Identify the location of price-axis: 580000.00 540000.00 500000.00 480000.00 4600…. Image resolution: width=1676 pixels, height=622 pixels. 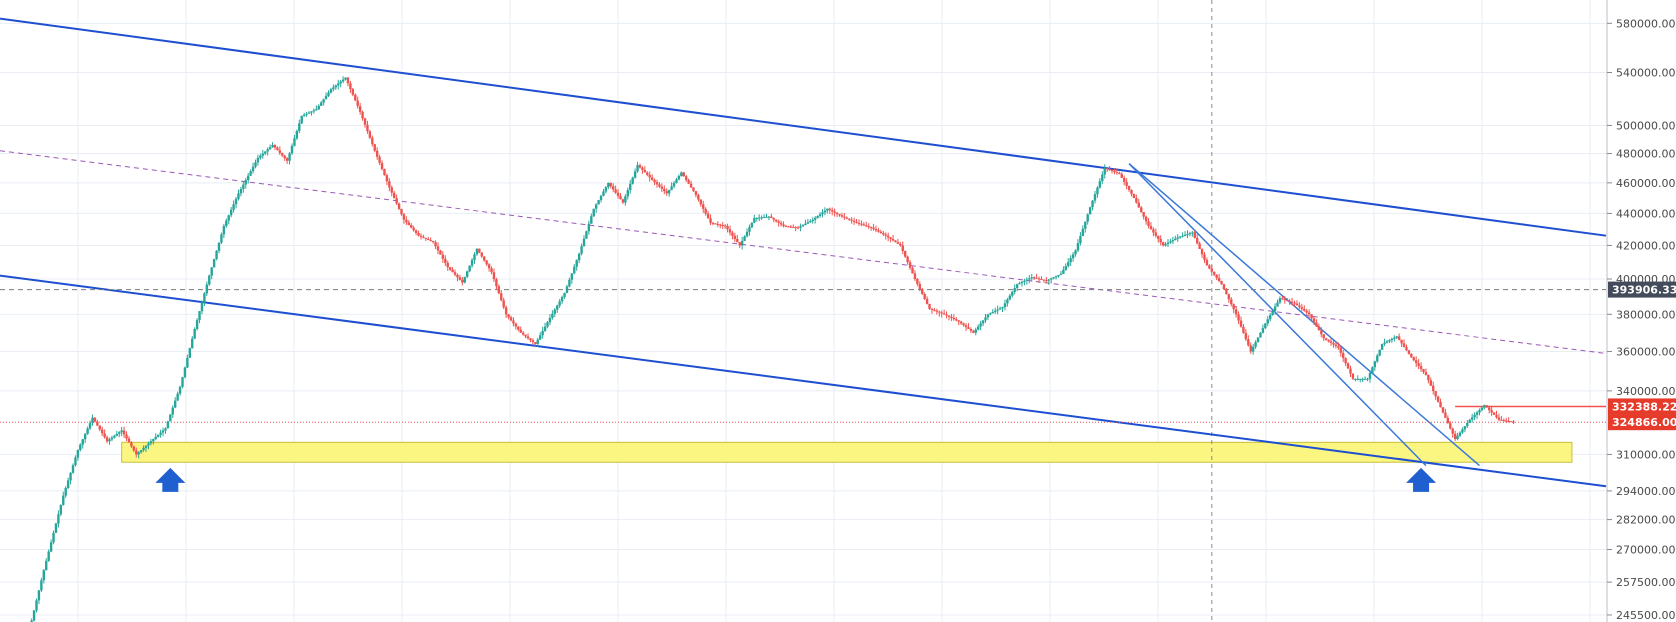
(1641, 311).